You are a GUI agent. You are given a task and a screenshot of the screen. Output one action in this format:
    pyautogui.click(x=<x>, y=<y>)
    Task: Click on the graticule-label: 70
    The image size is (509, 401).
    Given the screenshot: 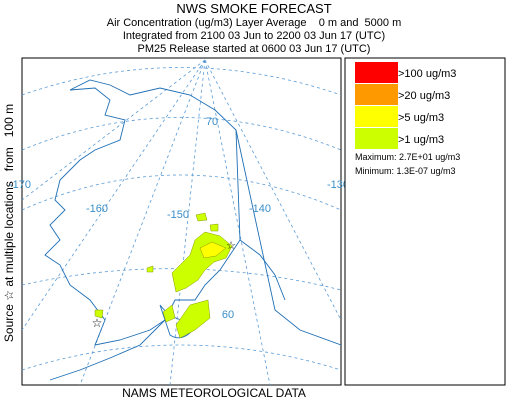 What is the action you would take?
    pyautogui.click(x=212, y=122)
    